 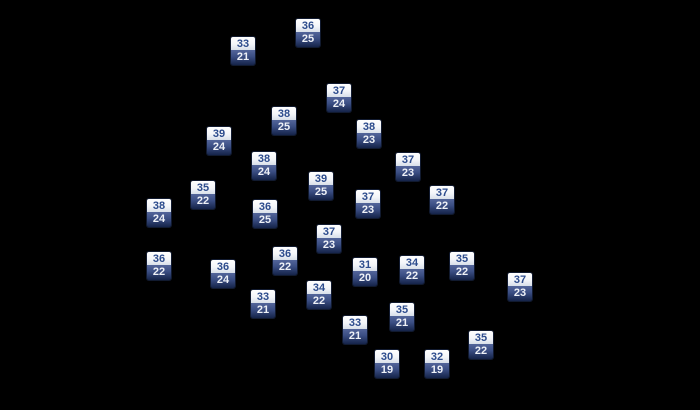 I want to click on temperature-marker: 37 22, so click(x=442, y=200).